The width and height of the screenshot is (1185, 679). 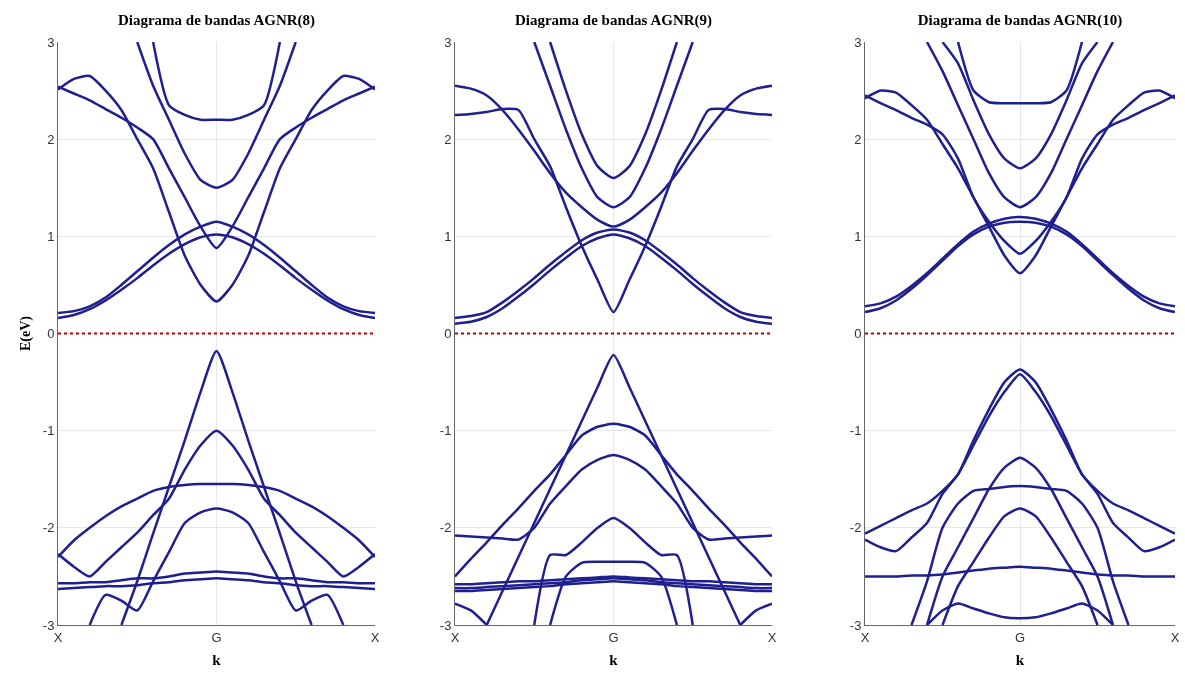 What do you see at coordinates (1020, 21) in the screenshot?
I see `chart-title: Diagrama de bandas AGNR(10)` at bounding box center [1020, 21].